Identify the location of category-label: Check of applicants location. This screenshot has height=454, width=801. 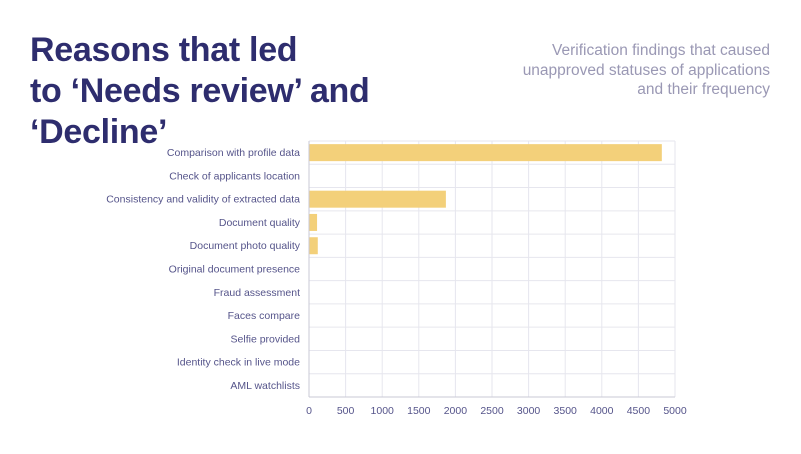
(234, 176).